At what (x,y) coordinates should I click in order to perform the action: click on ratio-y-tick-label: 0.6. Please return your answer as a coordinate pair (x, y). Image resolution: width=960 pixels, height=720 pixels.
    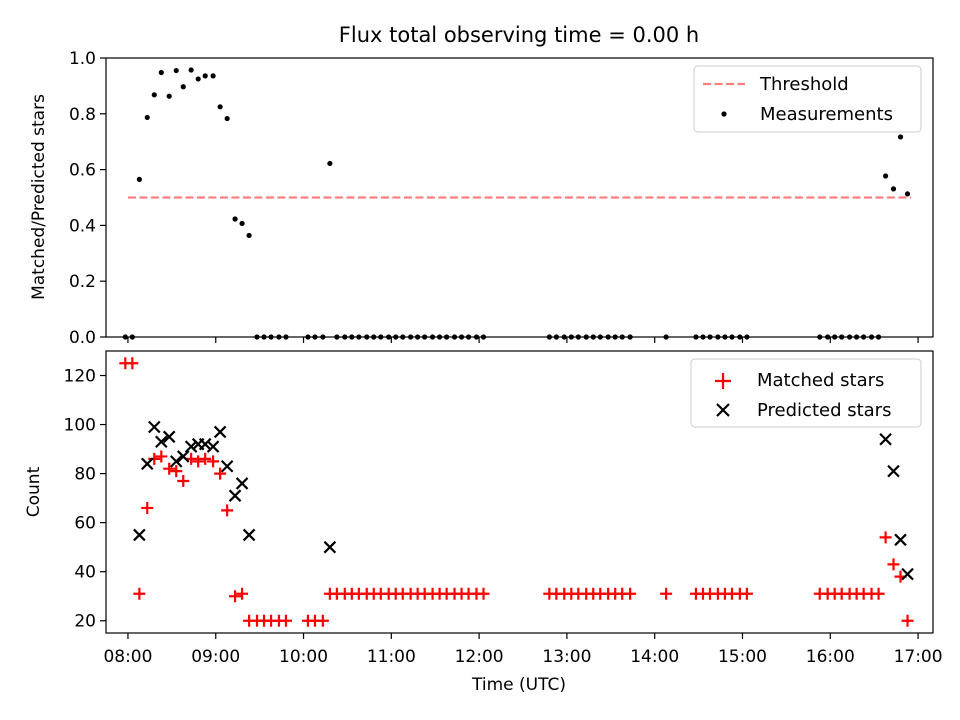
    Looking at the image, I should click on (82, 171).